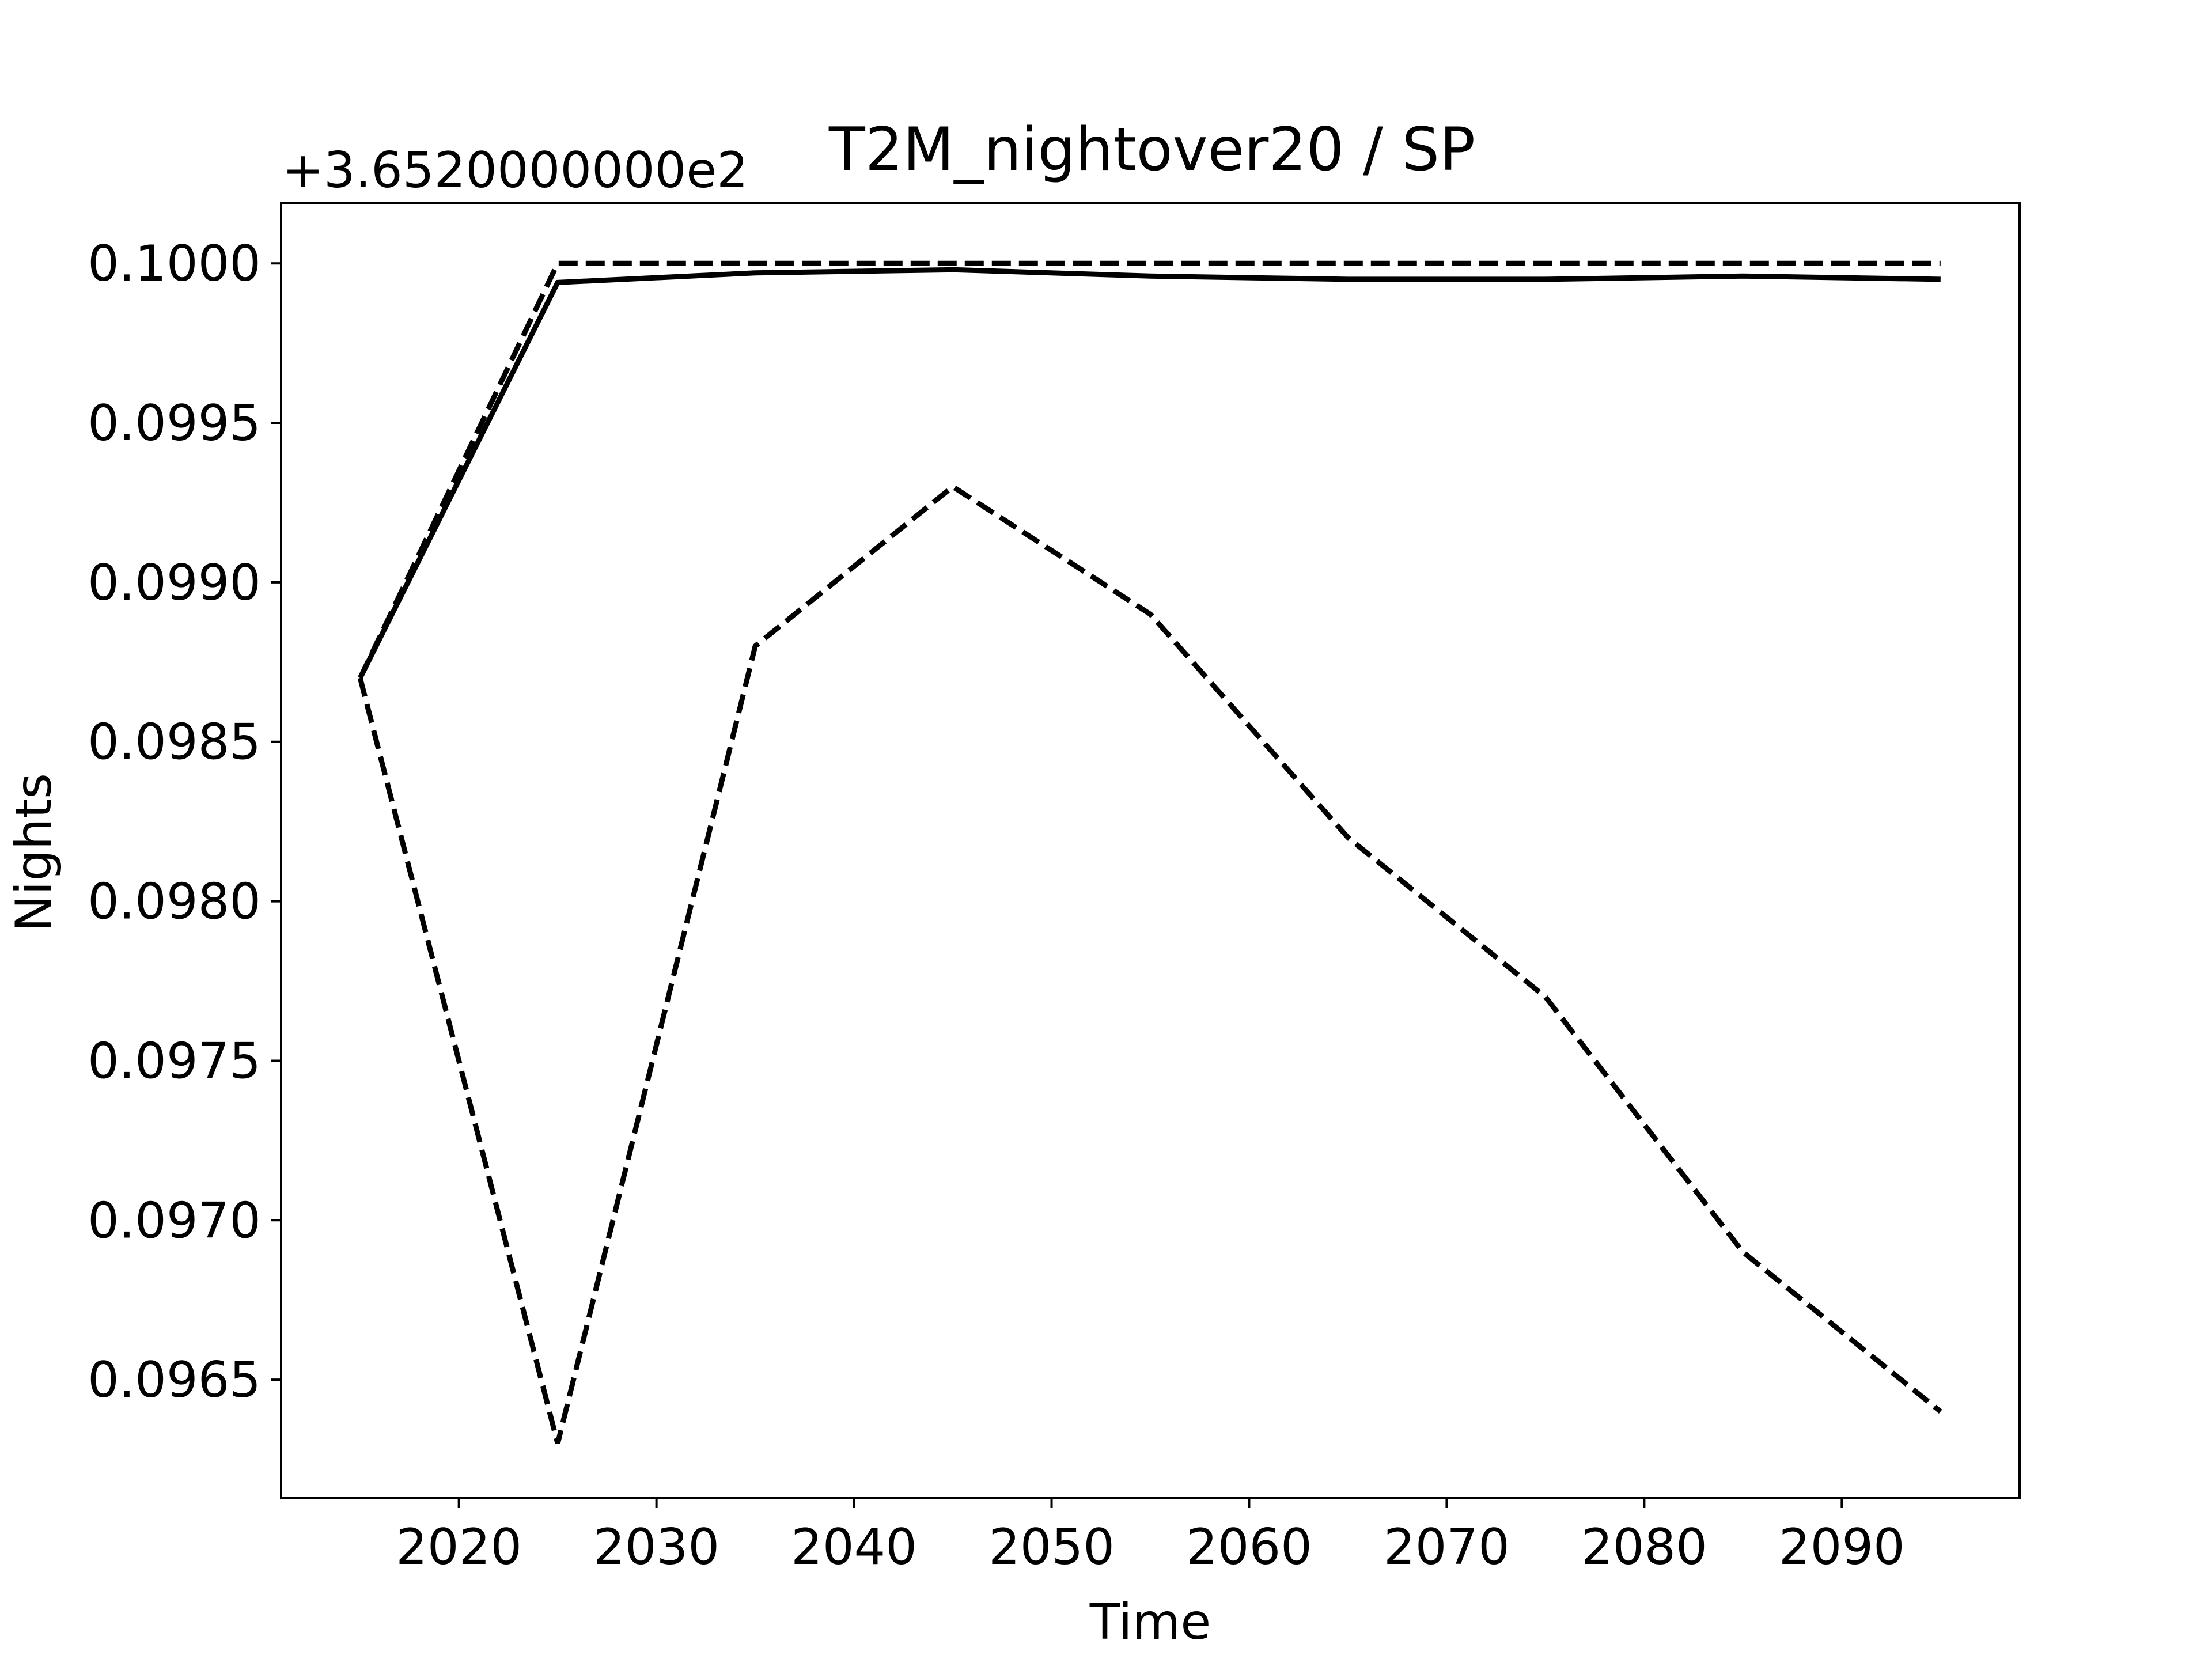 This screenshot has width=2212, height=1659. What do you see at coordinates (656, 1547) in the screenshot?
I see `x-tick-label: 2030` at bounding box center [656, 1547].